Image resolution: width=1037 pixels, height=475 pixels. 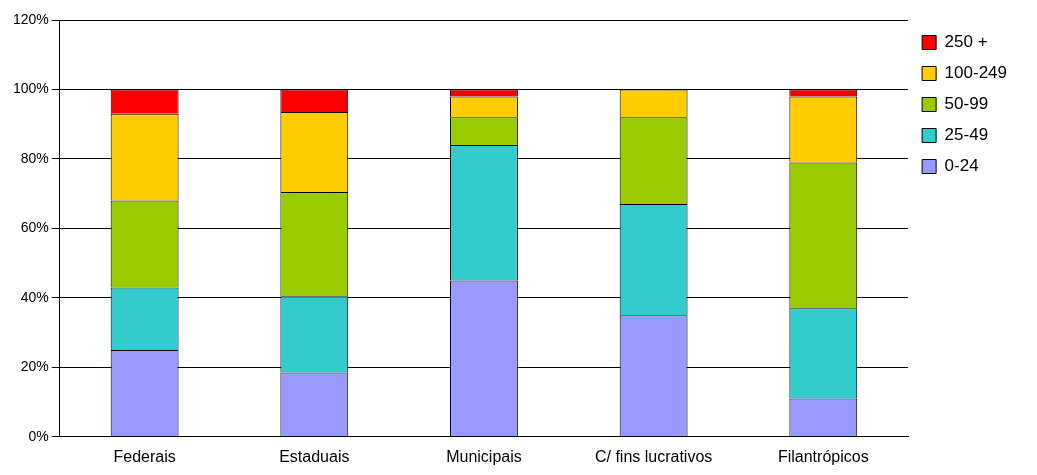 What do you see at coordinates (34, 157) in the screenshot?
I see `y-tick-label: 80%` at bounding box center [34, 157].